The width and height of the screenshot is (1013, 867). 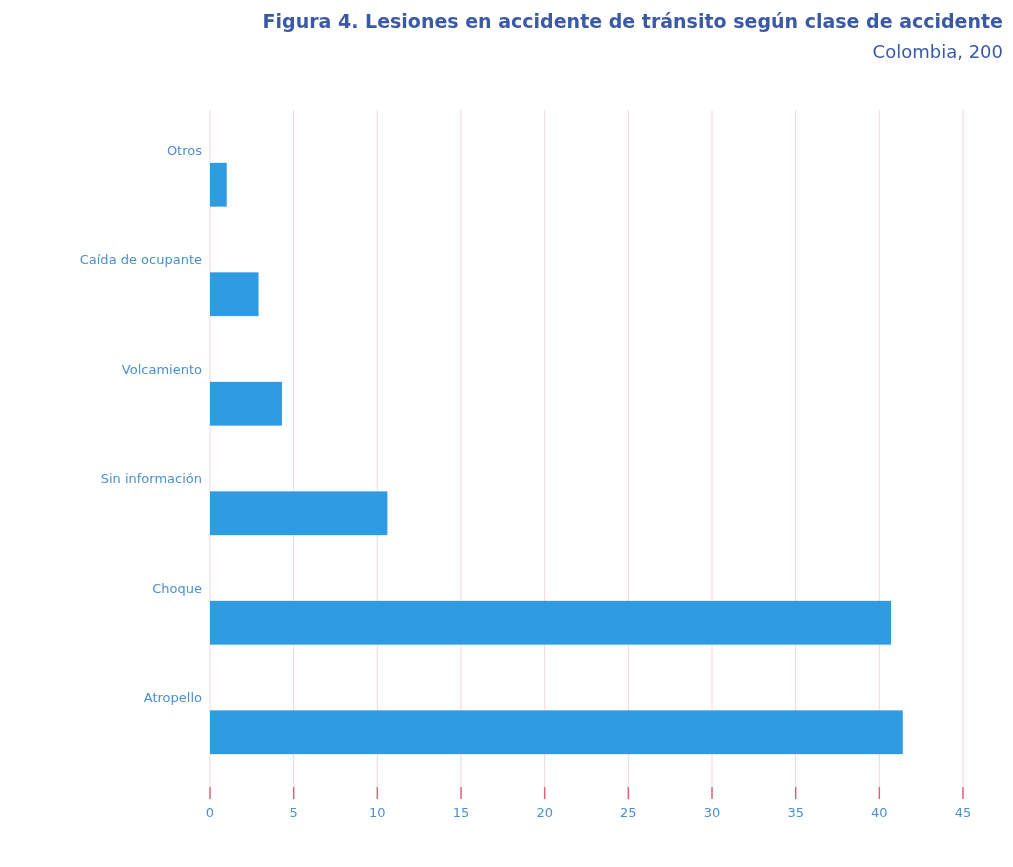 What do you see at coordinates (544, 812) in the screenshot?
I see `x-tick-label: 20` at bounding box center [544, 812].